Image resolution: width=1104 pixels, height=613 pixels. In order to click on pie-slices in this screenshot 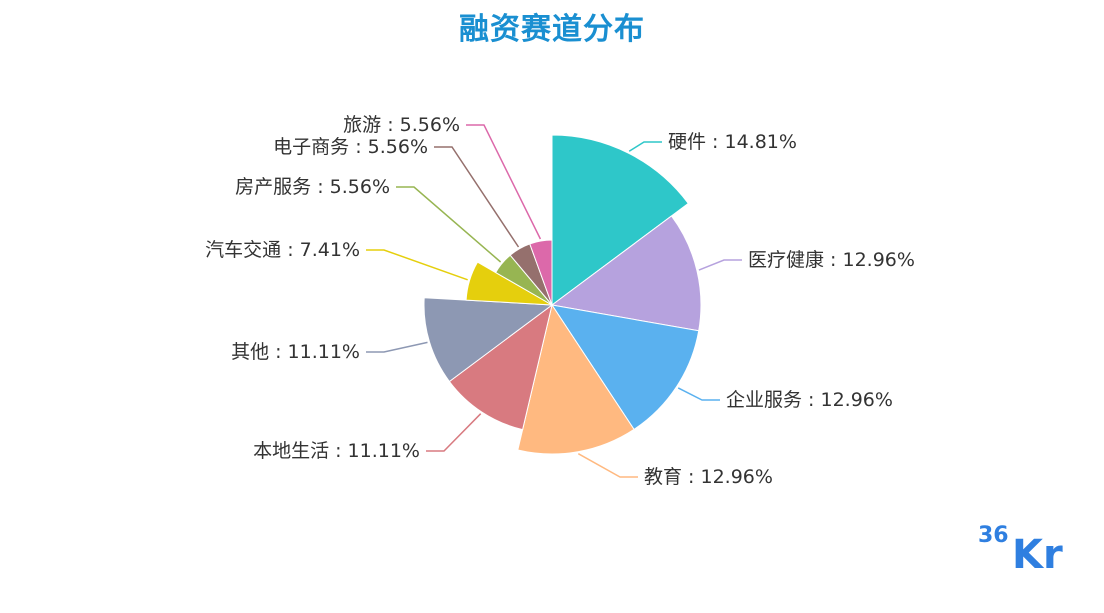, I will do `click(562, 294)`.